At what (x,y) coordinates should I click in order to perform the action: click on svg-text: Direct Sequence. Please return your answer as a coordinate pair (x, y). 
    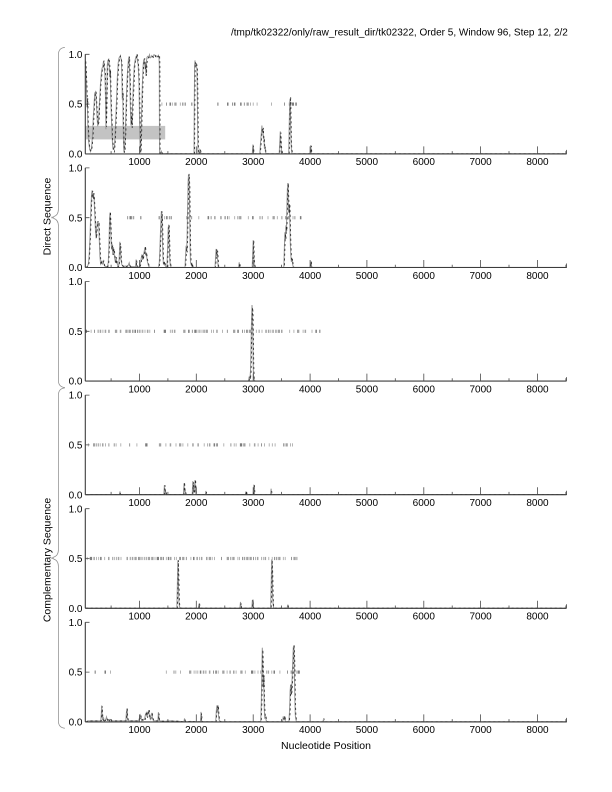
    Looking at the image, I should click on (47, 217).